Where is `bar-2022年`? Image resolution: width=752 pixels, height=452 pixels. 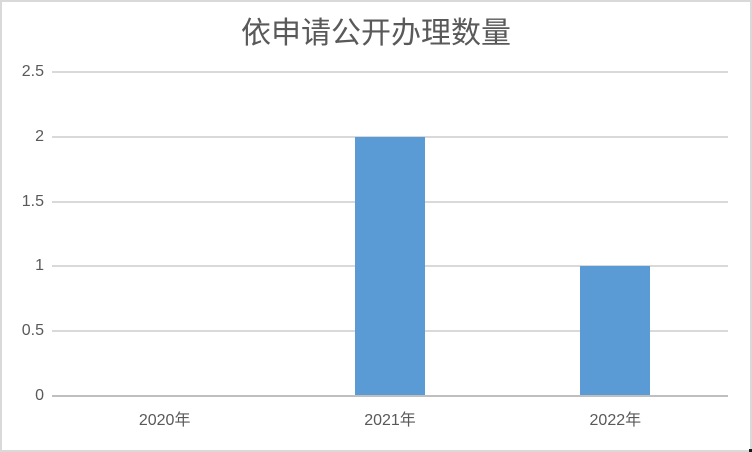
bar-2022年 is located at coordinates (615, 331).